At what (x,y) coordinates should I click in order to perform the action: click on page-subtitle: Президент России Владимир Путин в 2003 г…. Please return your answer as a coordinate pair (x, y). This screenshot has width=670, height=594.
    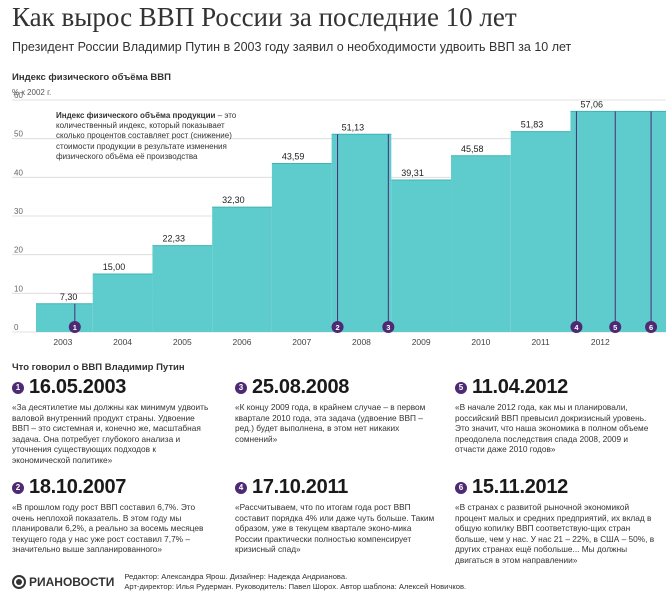
    Looking at the image, I should click on (292, 47).